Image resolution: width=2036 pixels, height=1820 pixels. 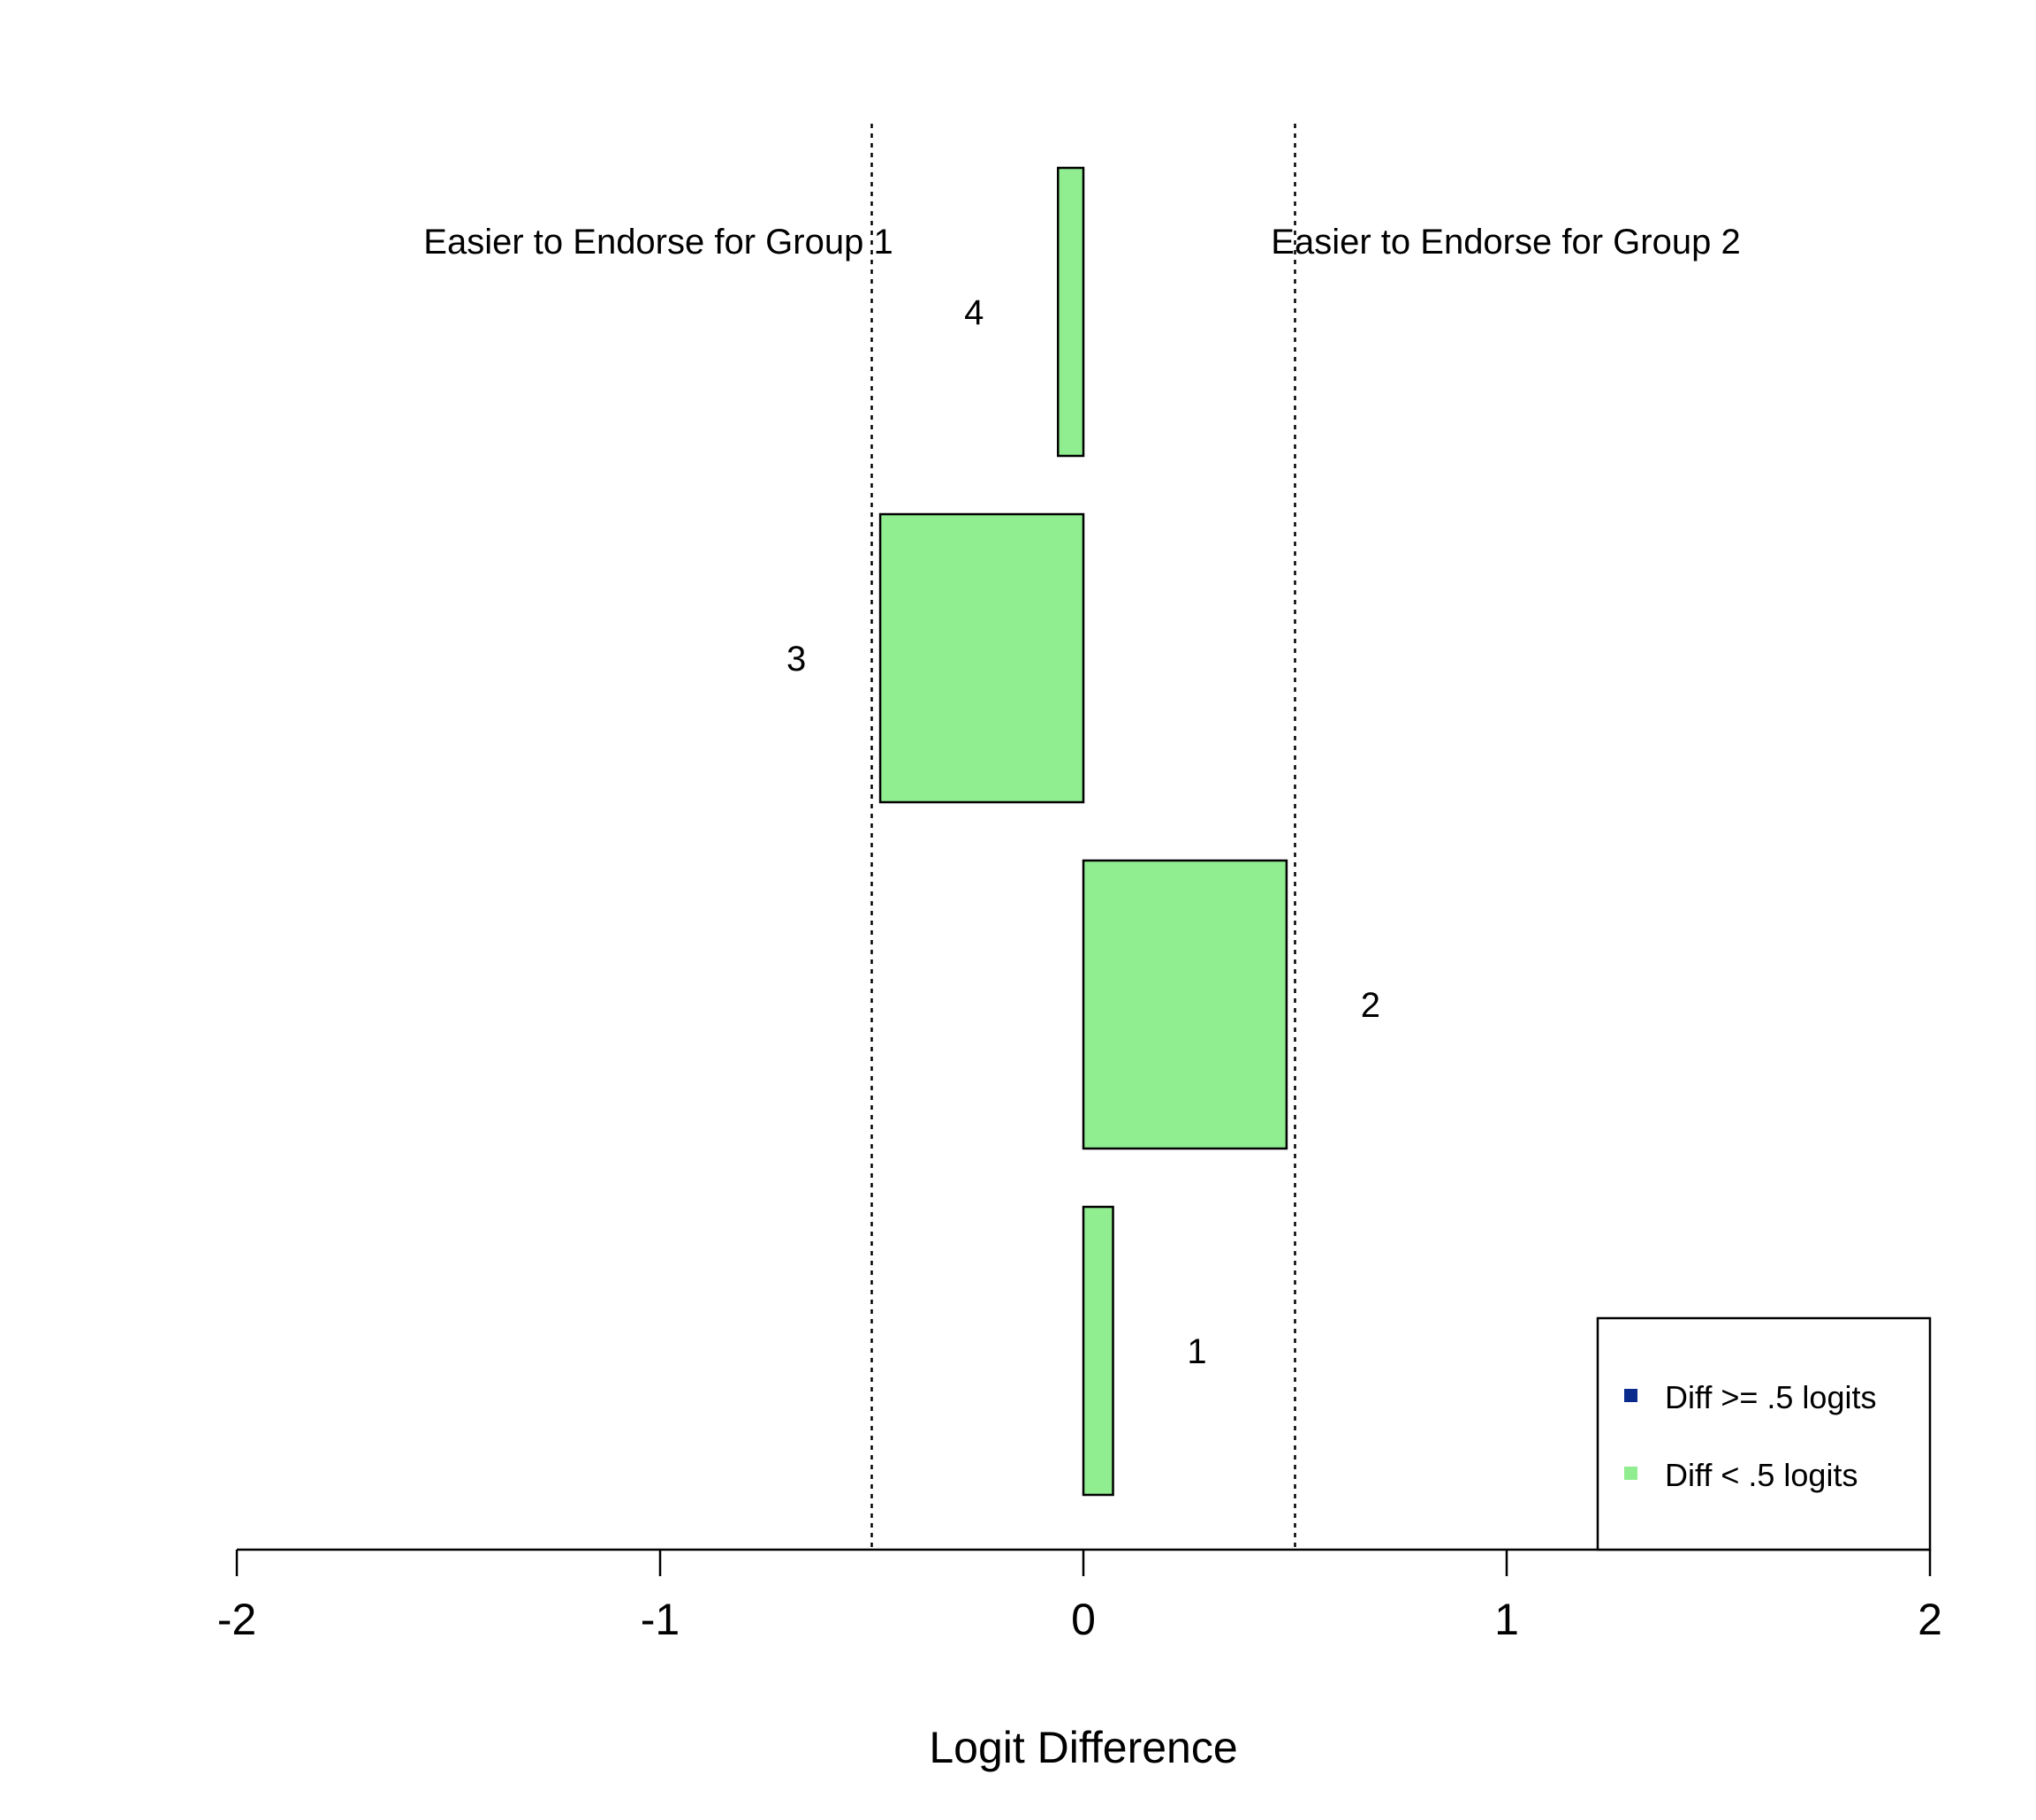 I want to click on x-axis-label: Logit Difference, so click(x=1083, y=1747).